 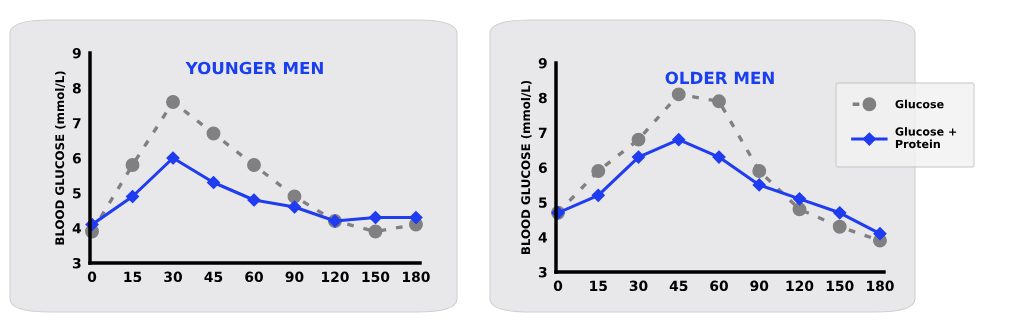 I want to click on legend-label: Glucose + Protein, so click(x=926, y=138).